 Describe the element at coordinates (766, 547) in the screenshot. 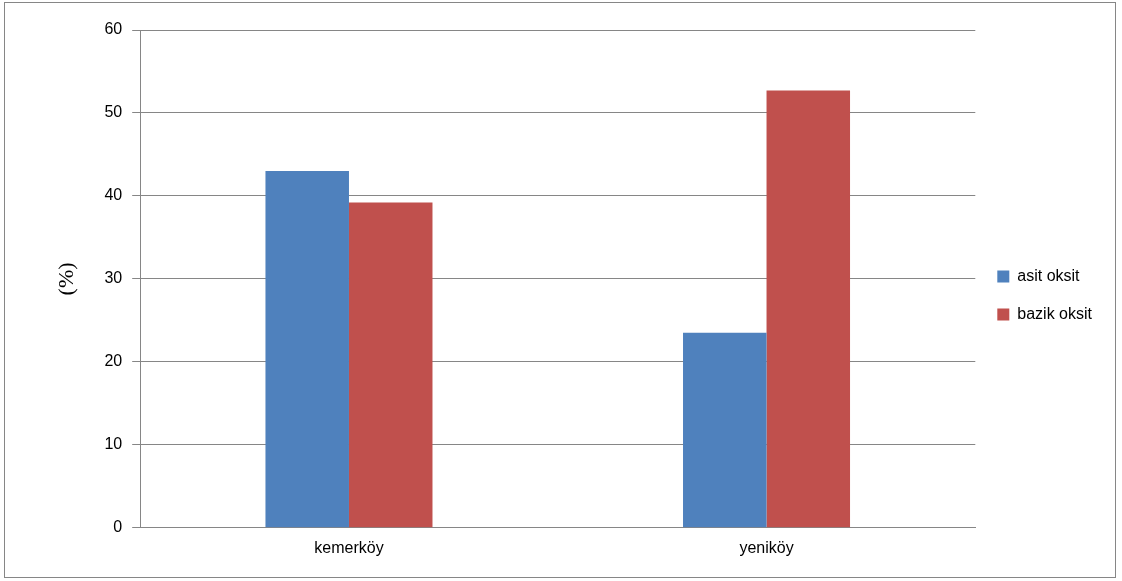

I see `x-tick-label: yeniköy` at that location.